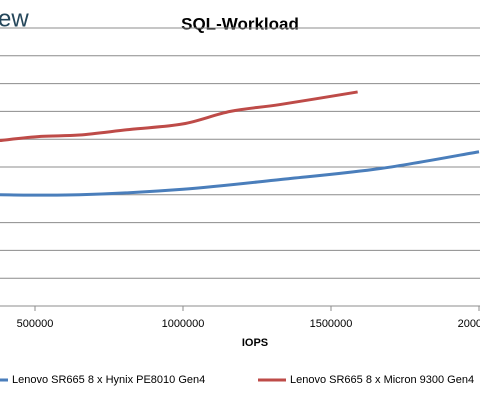 The height and width of the screenshot is (401, 480). Describe the element at coordinates (108, 380) in the screenshot. I see `legend-label: Lenovo SR665 8 x Hynix PE8010 Gen4` at that location.